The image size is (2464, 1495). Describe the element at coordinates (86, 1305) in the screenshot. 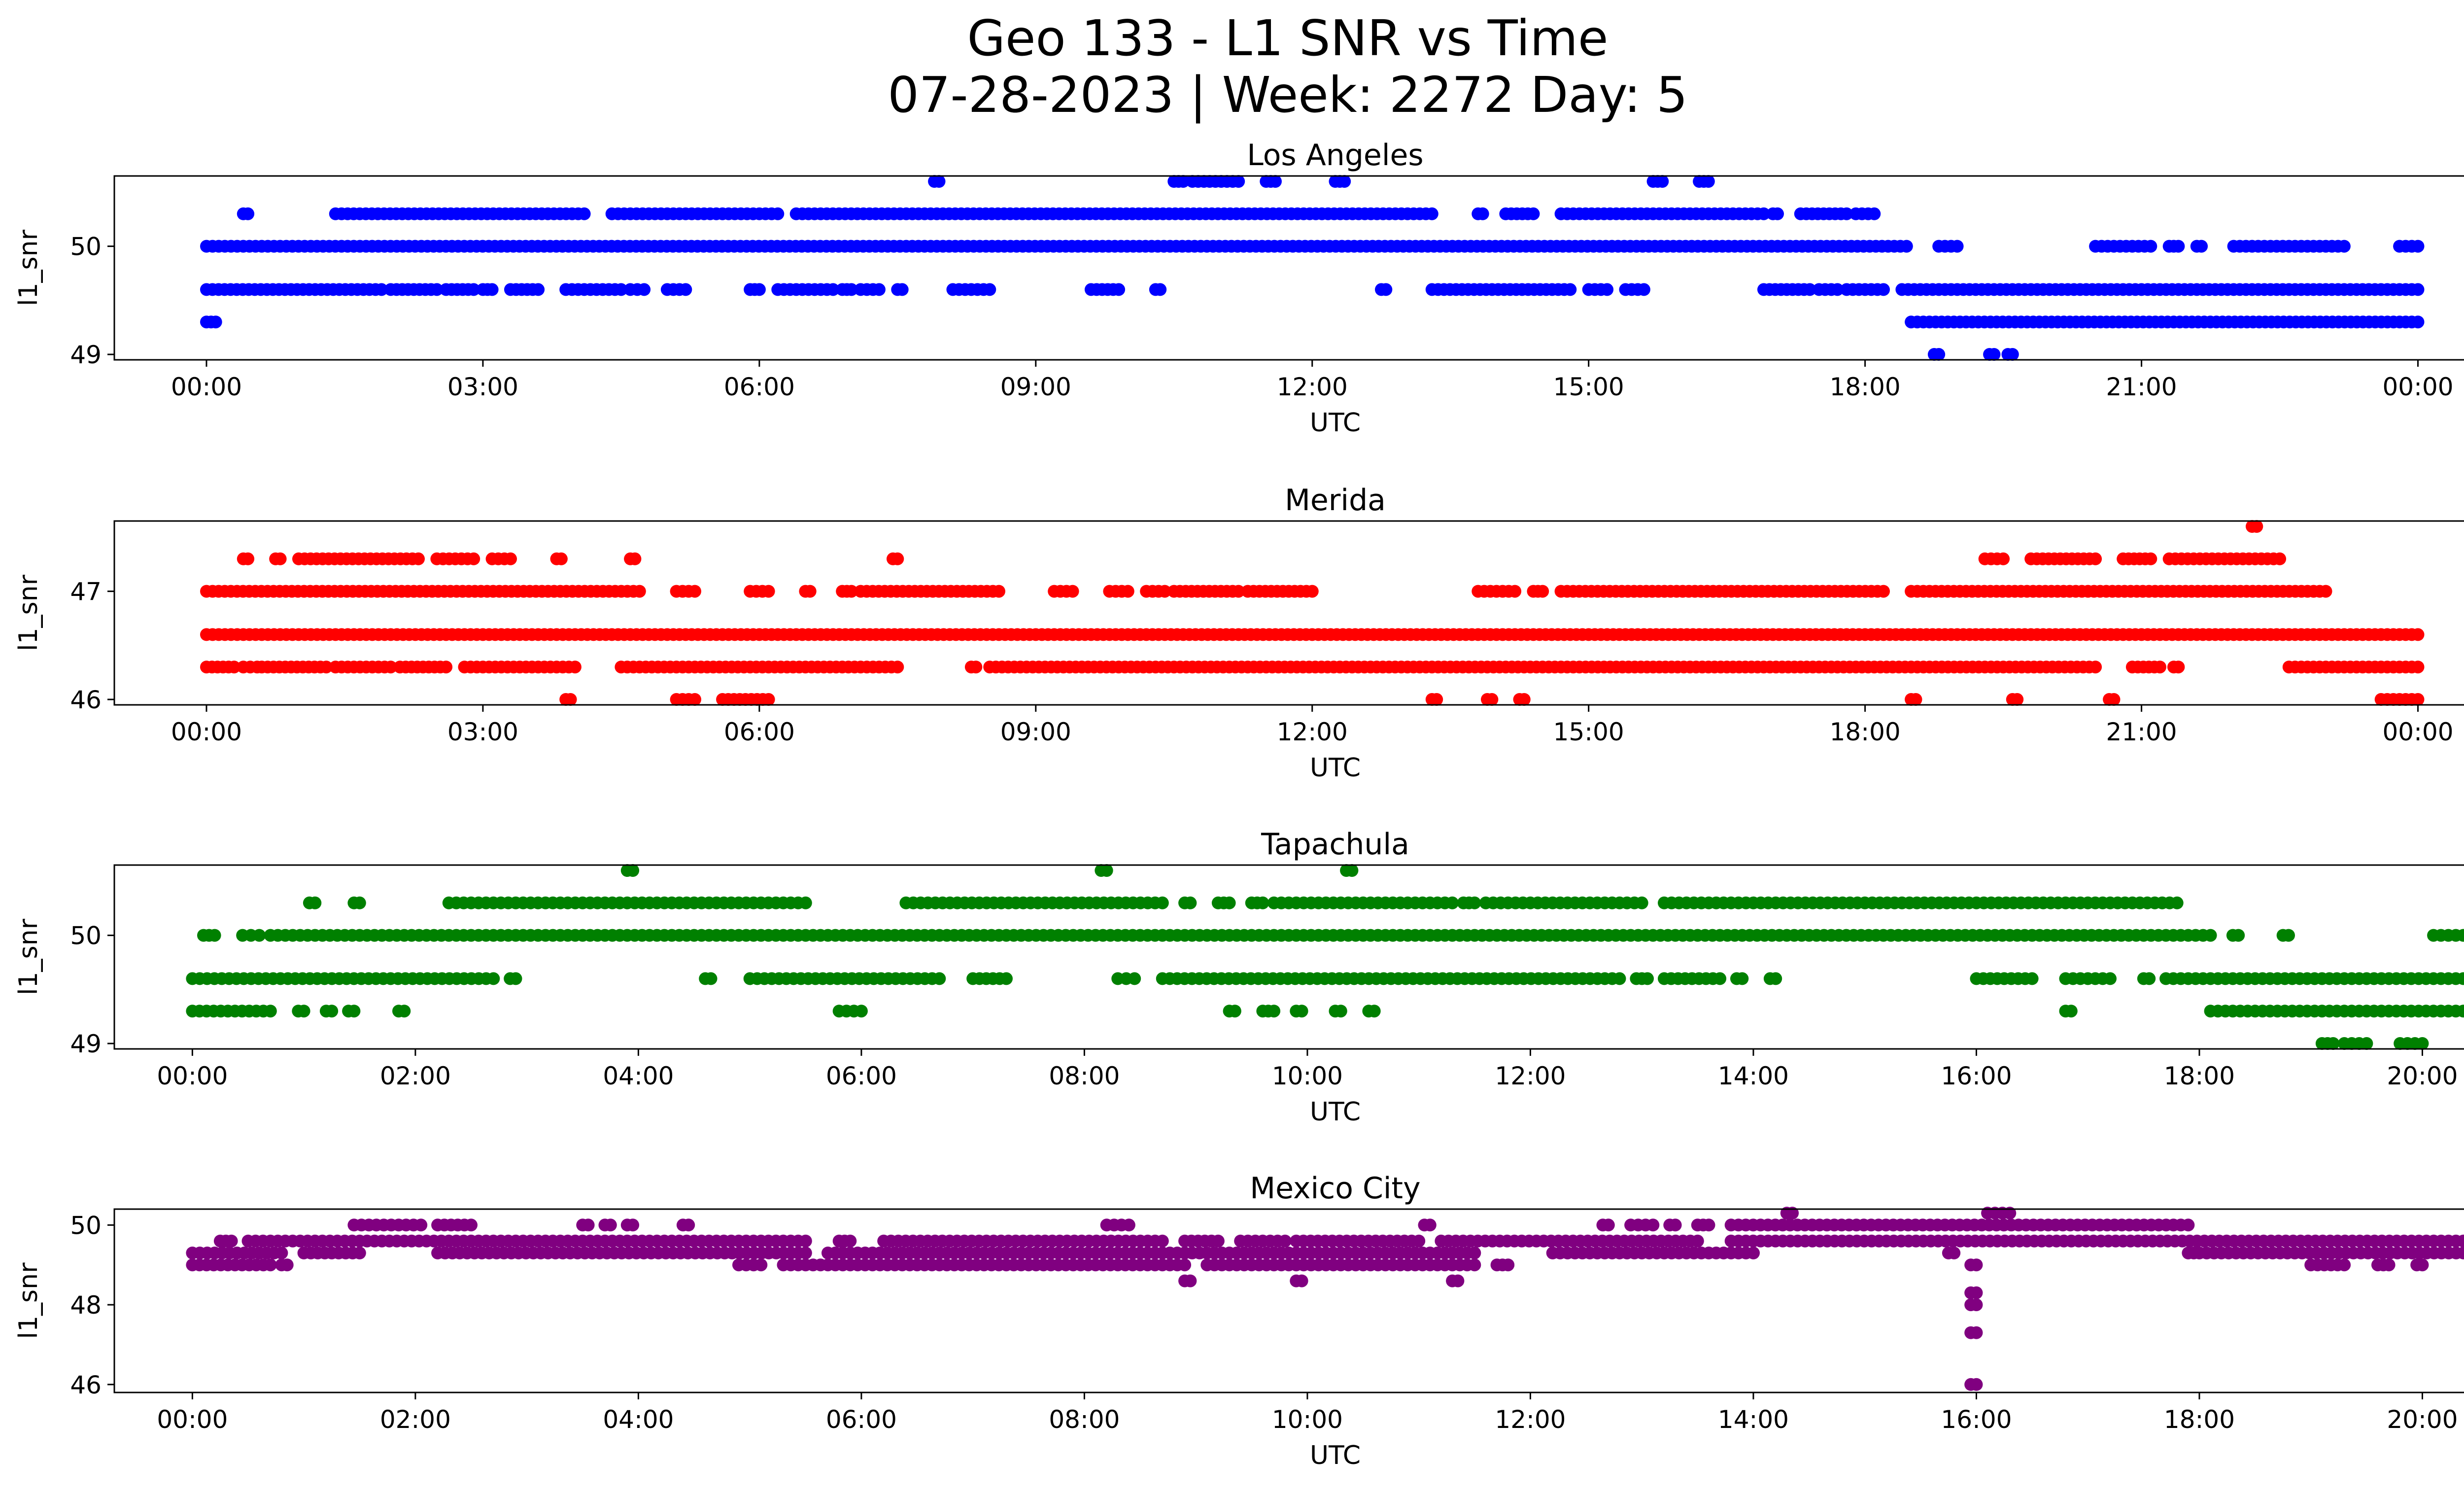

I see `y-tick-label: 48` at that location.